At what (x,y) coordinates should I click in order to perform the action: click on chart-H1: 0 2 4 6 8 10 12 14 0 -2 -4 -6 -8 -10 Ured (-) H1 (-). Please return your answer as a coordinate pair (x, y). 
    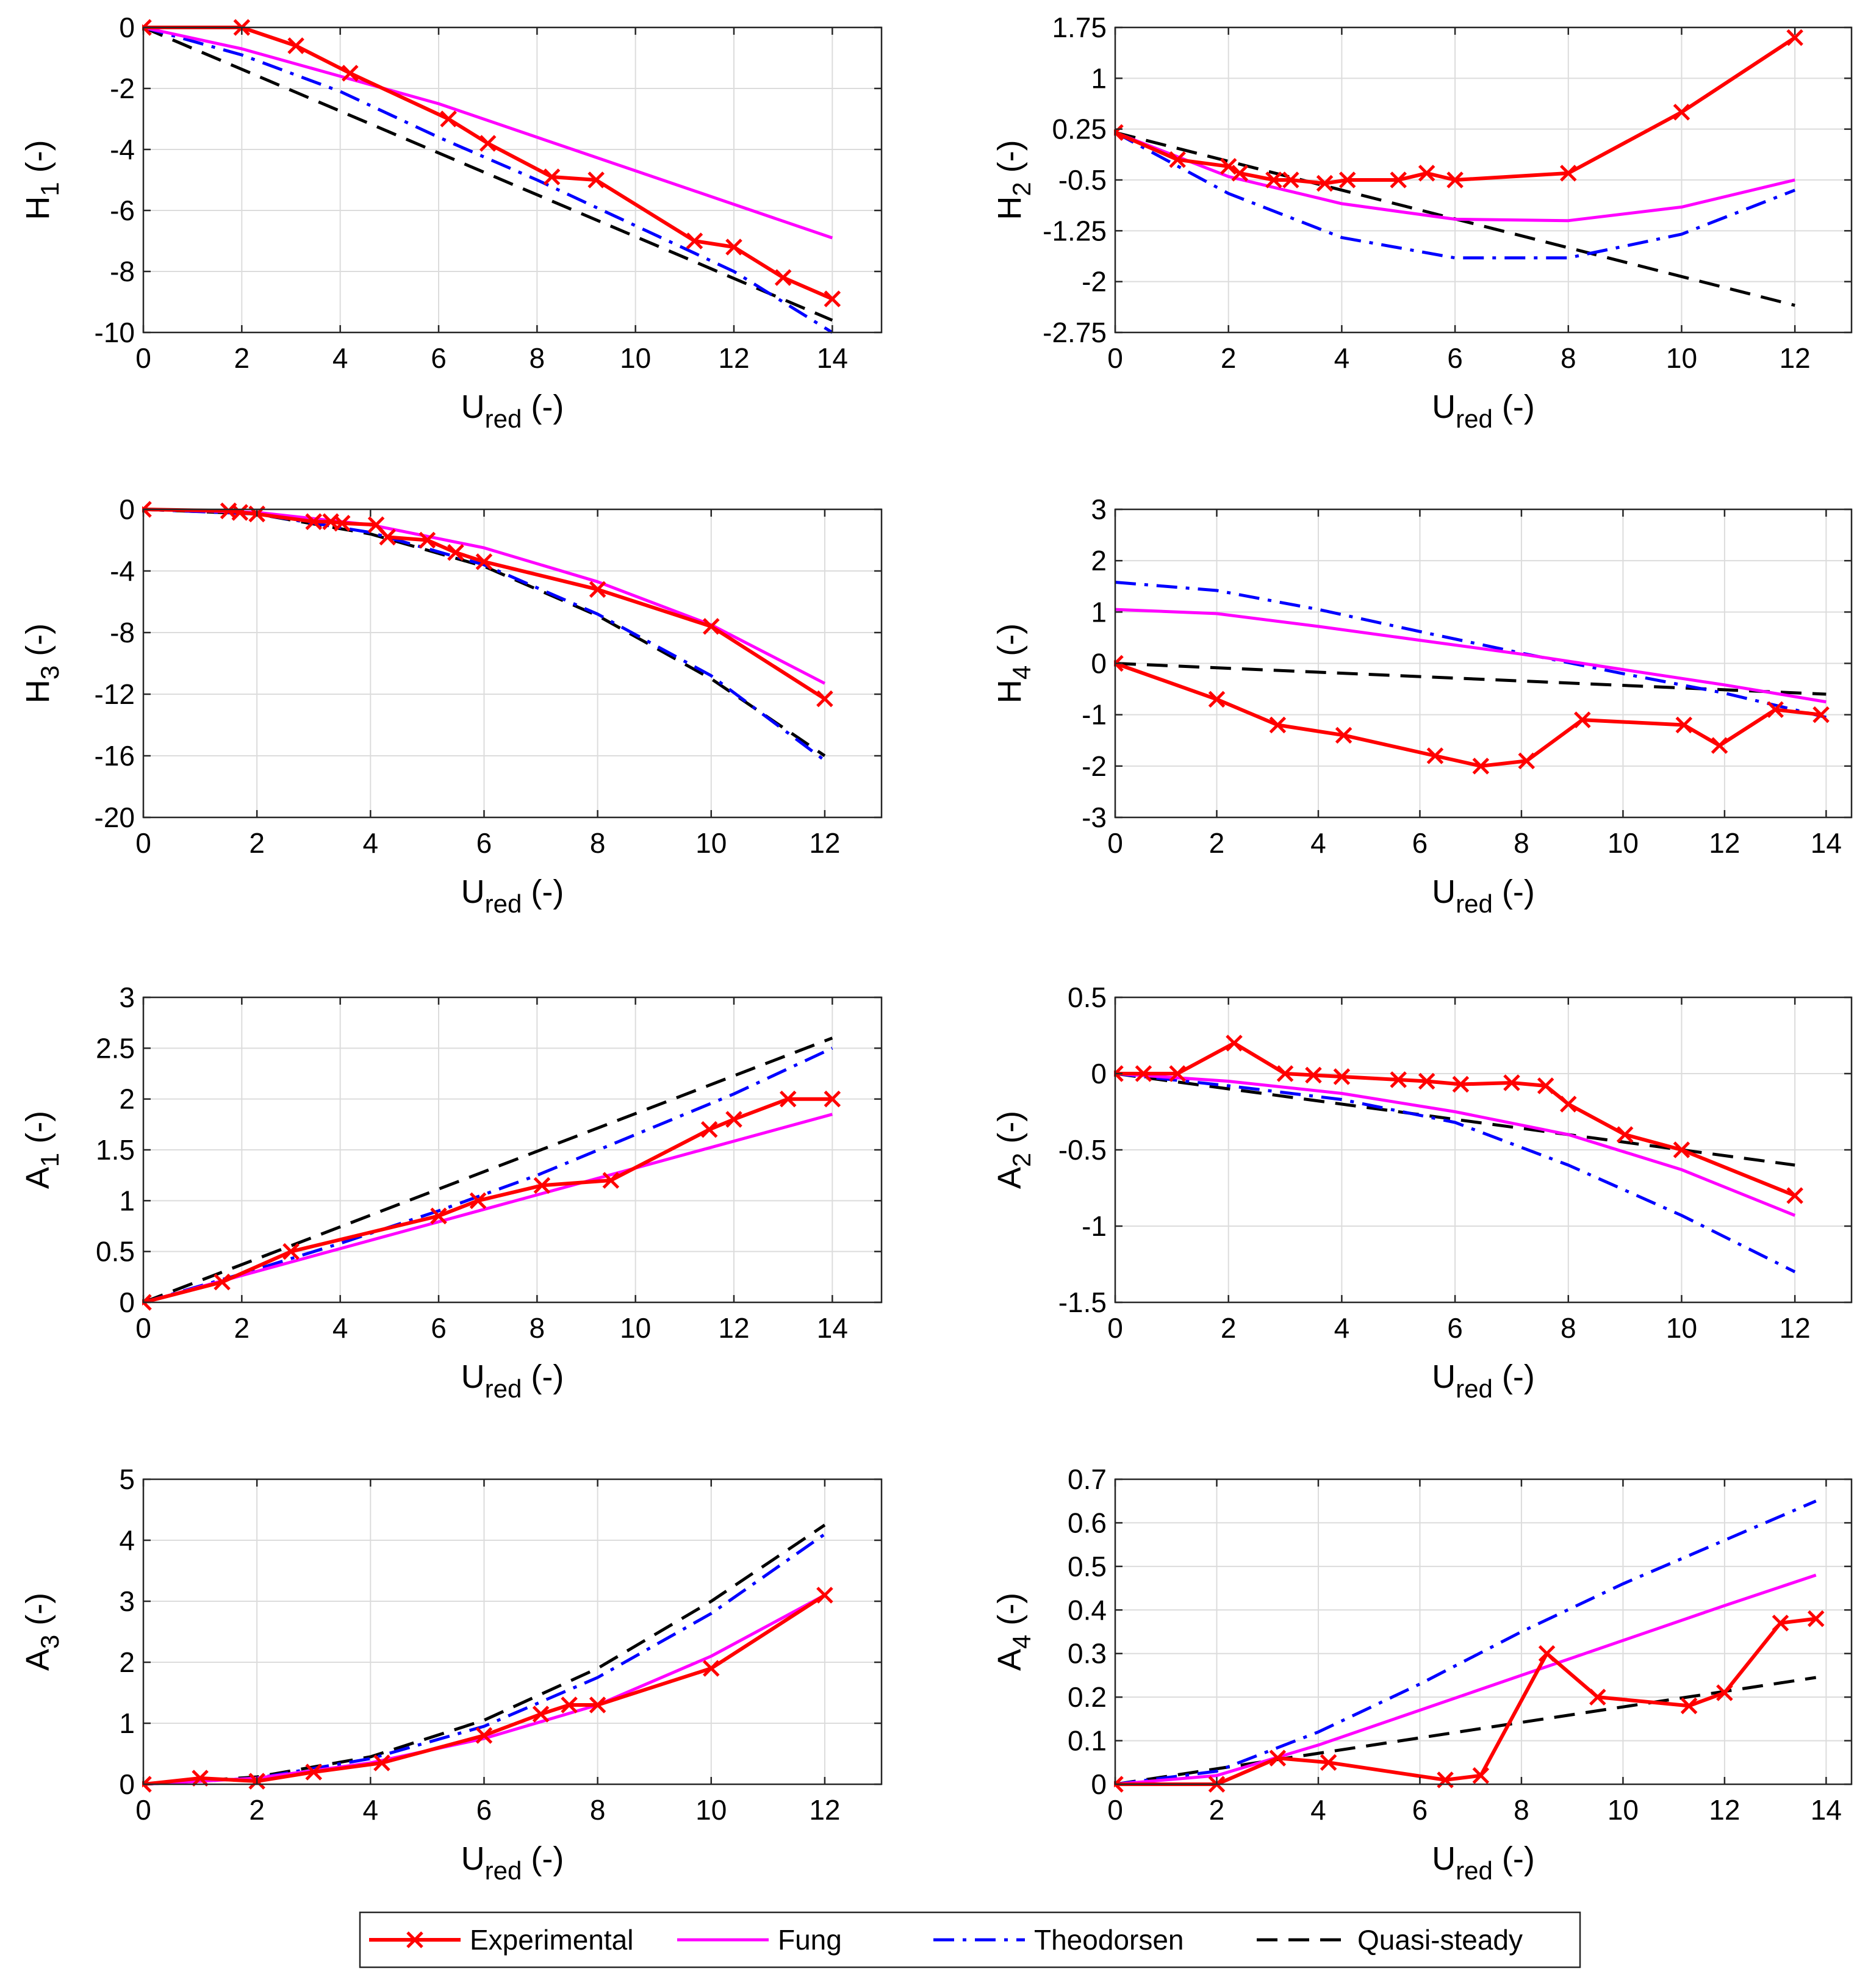
    Looking at the image, I should click on (451, 222).